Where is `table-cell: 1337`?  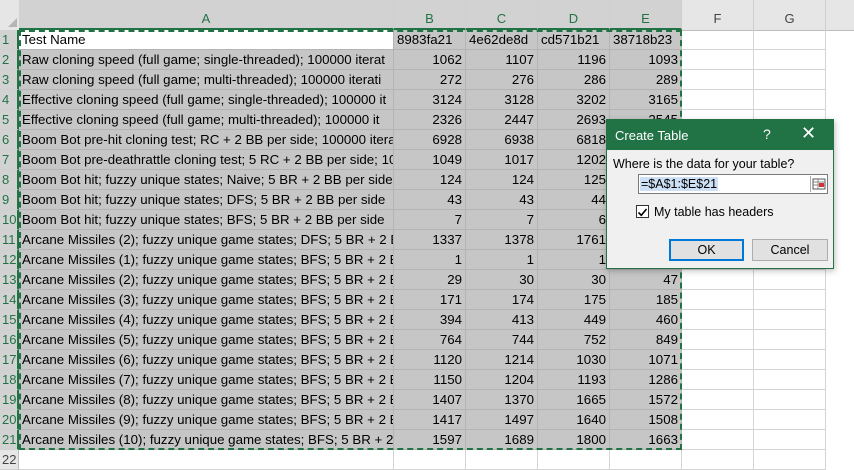 table-cell: 1337 is located at coordinates (430, 240).